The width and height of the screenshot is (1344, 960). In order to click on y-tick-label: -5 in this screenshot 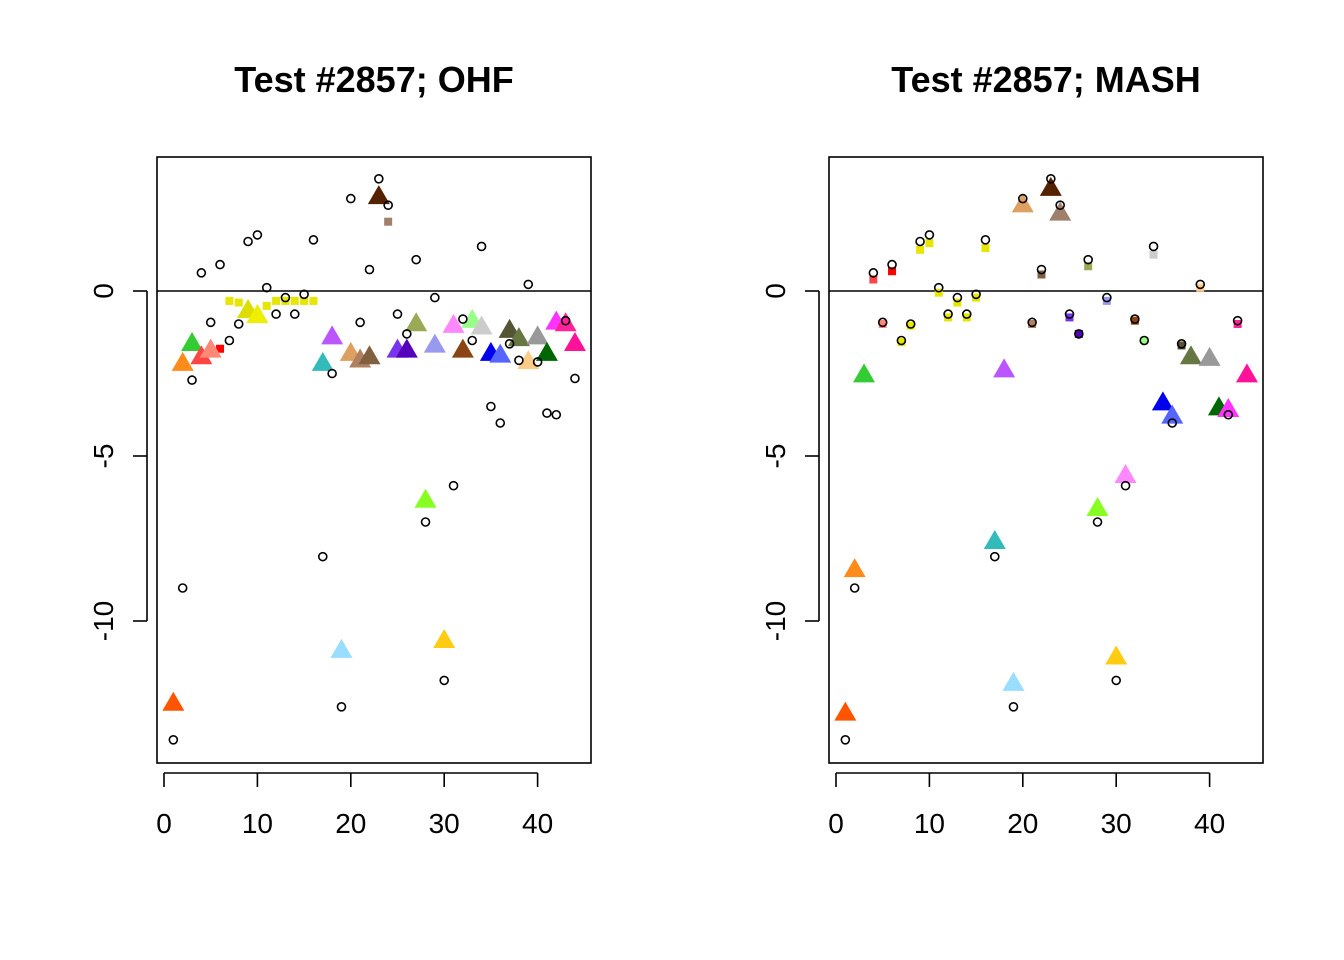, I will do `click(103, 456)`.